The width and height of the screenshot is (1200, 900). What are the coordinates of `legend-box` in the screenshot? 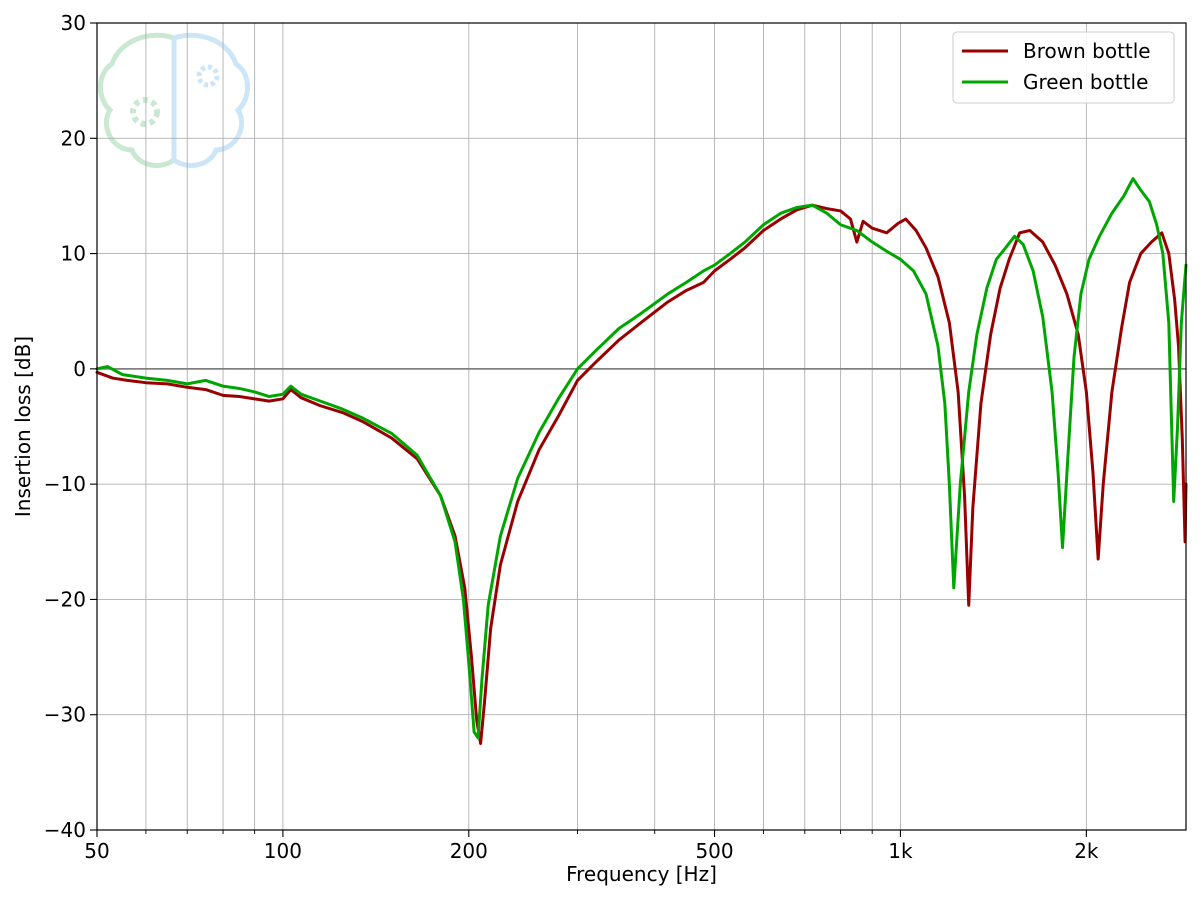 It's located at (1063, 67).